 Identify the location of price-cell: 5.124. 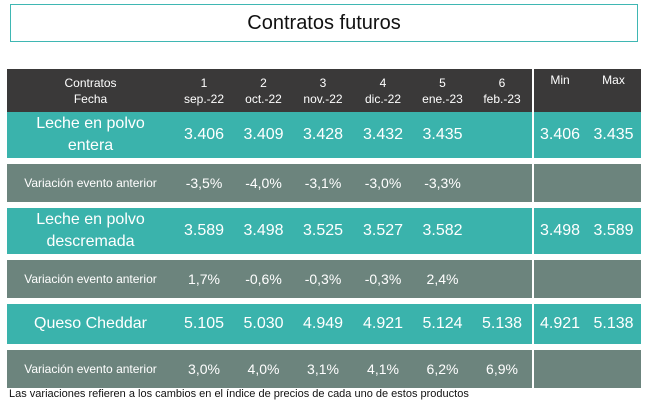
(442, 324).